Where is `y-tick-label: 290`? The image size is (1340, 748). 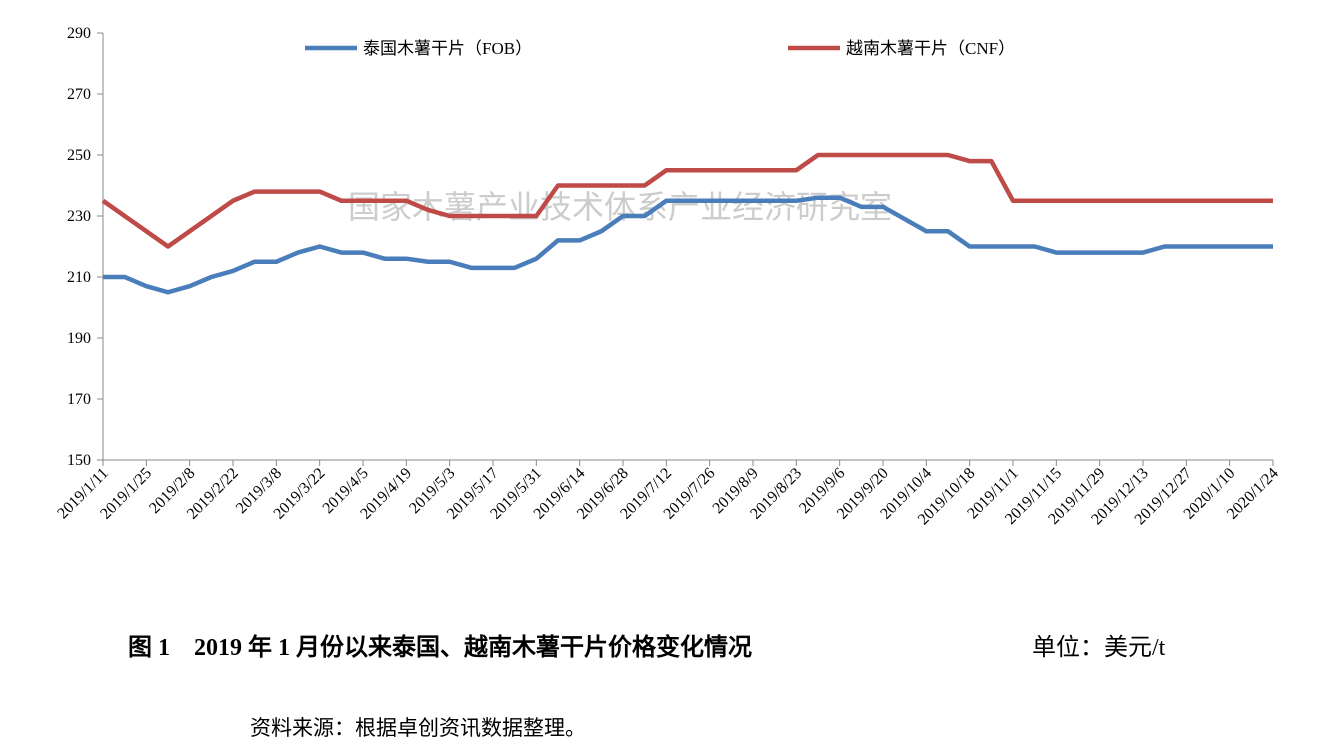
y-tick-label: 290 is located at coordinates (79, 33).